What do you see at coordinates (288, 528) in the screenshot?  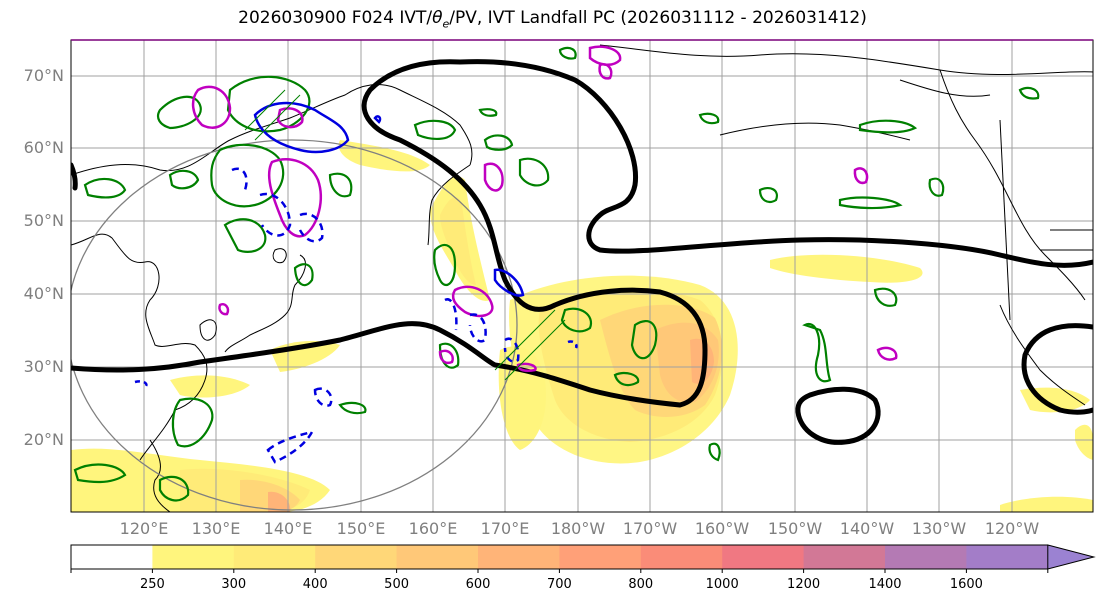 I see `lon-label: 140°E` at bounding box center [288, 528].